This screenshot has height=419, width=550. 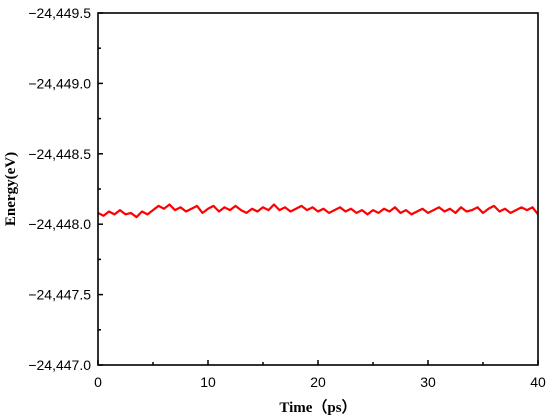 What do you see at coordinates (538, 382) in the screenshot?
I see `x-tick-label: 40` at bounding box center [538, 382].